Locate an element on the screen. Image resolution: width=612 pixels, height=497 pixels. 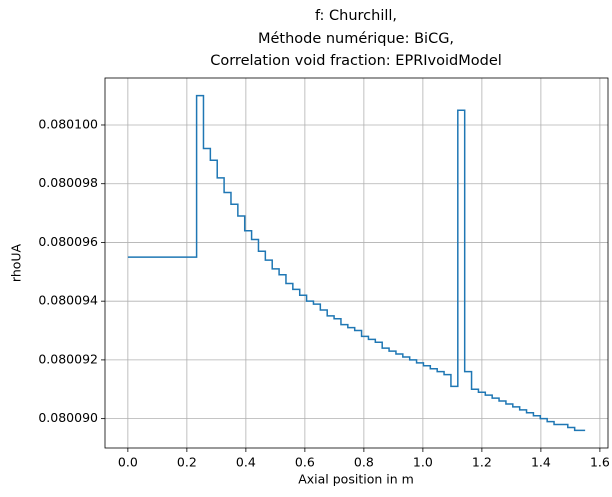
y-tick-label: 0.080092 is located at coordinates (68, 358).